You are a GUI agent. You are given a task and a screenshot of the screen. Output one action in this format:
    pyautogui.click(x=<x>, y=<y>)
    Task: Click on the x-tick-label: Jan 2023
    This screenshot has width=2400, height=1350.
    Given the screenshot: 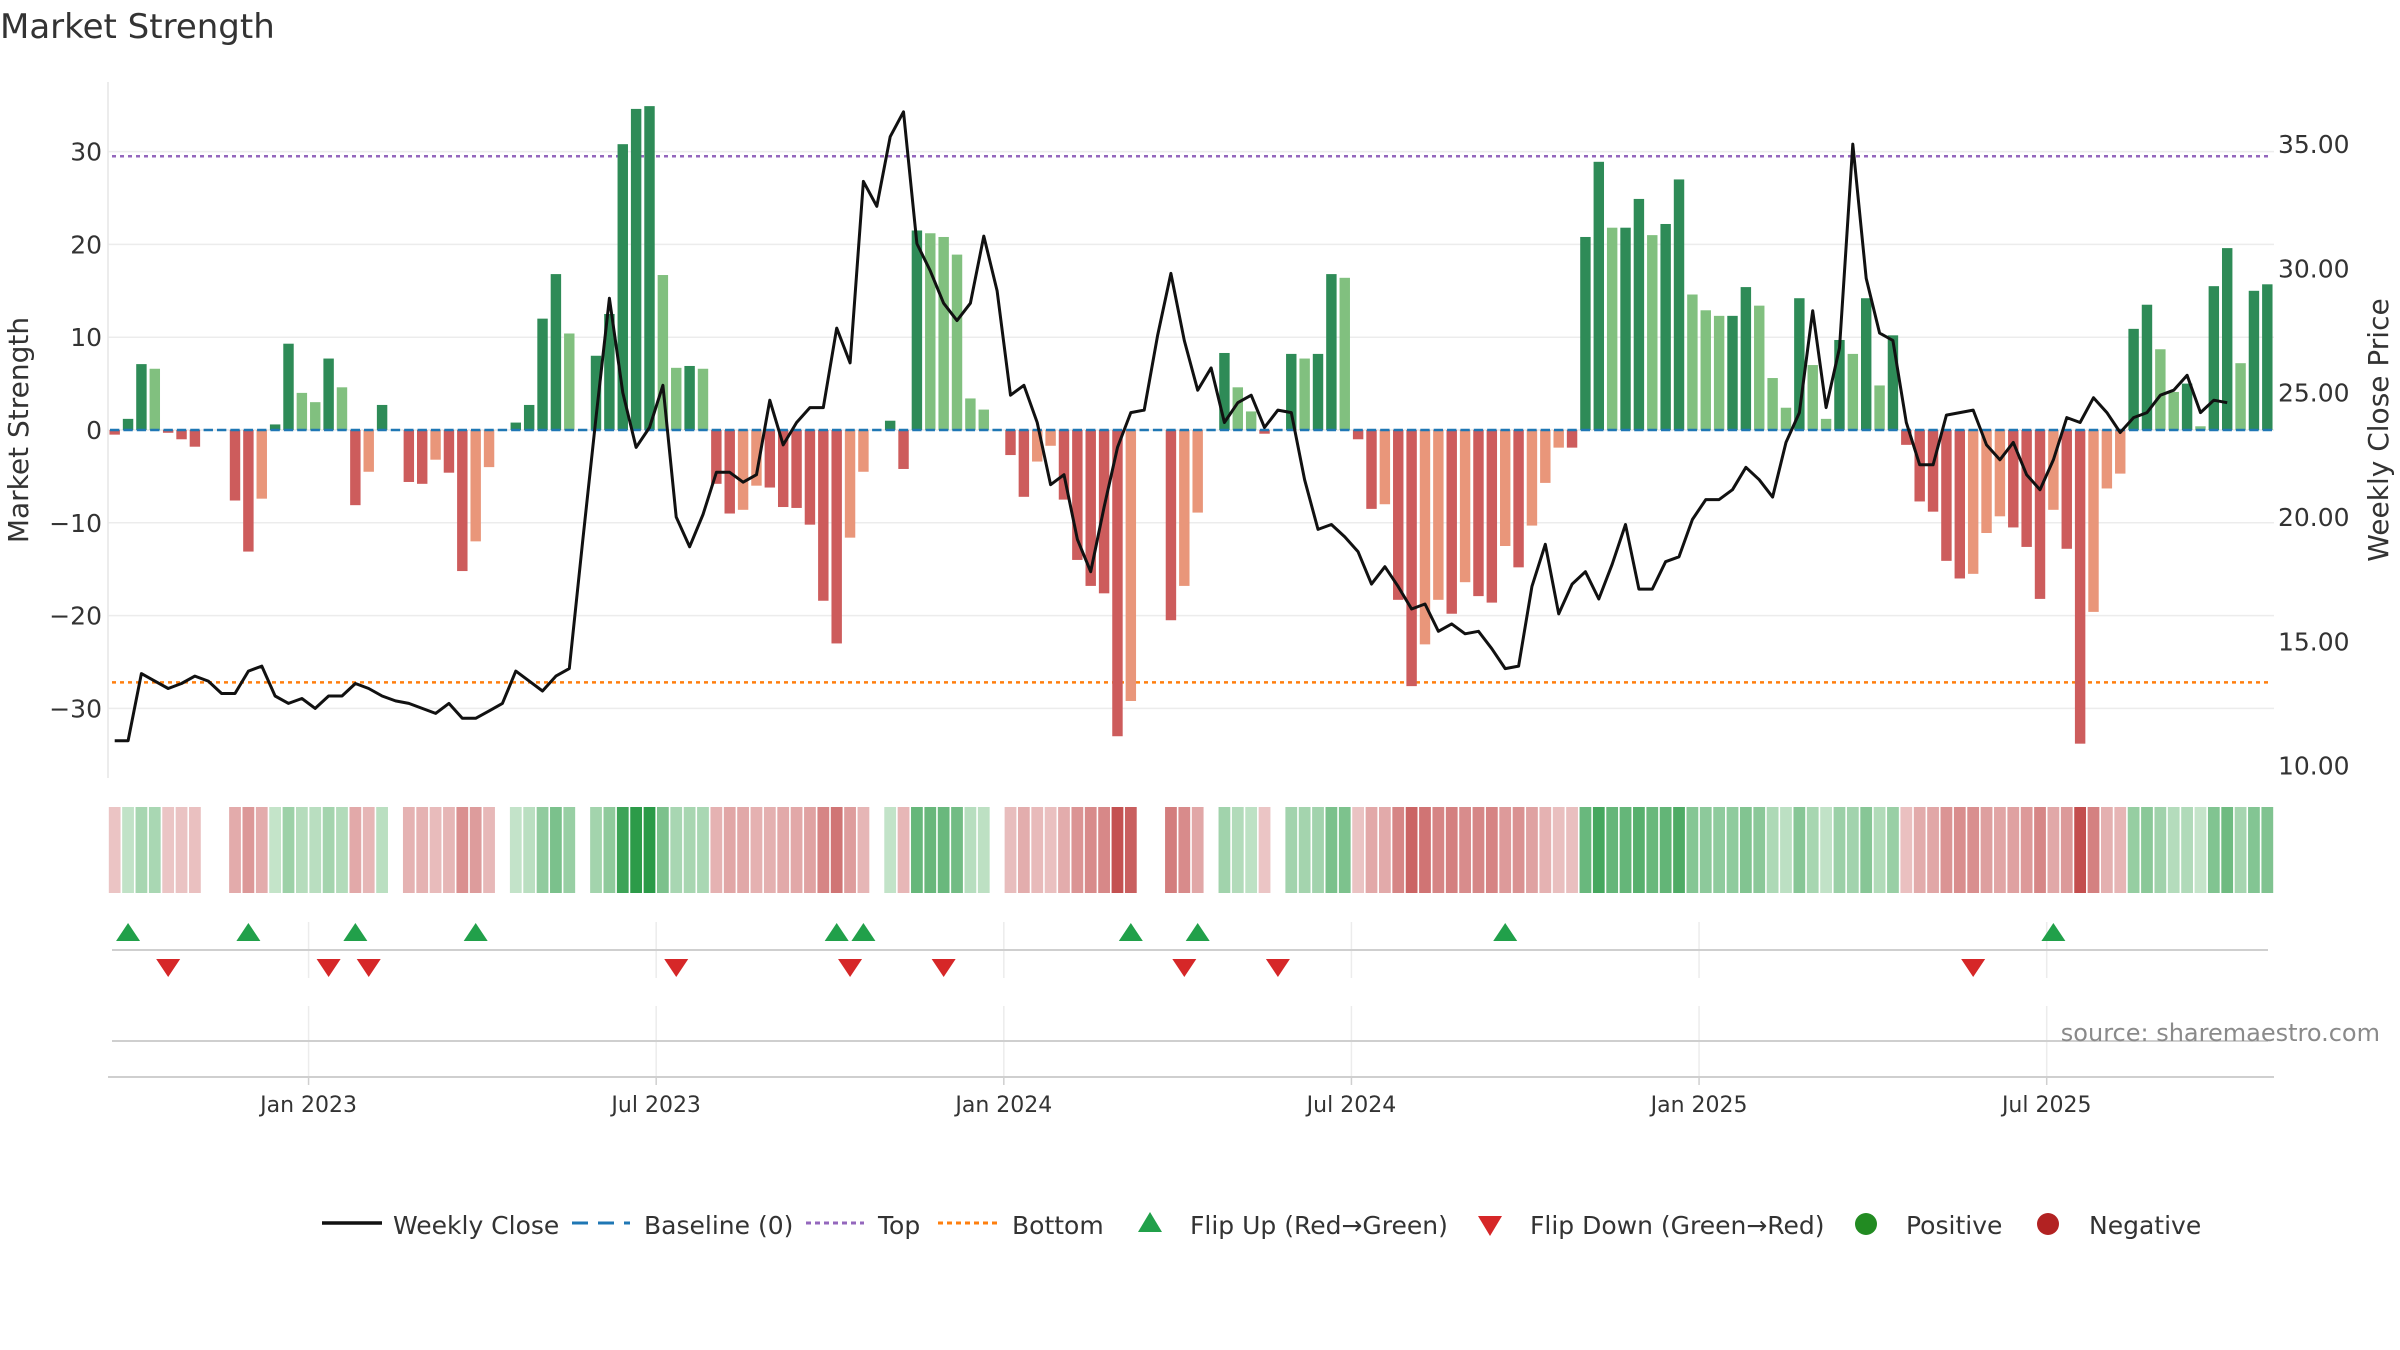 What is the action you would take?
    pyautogui.click(x=307, y=1105)
    